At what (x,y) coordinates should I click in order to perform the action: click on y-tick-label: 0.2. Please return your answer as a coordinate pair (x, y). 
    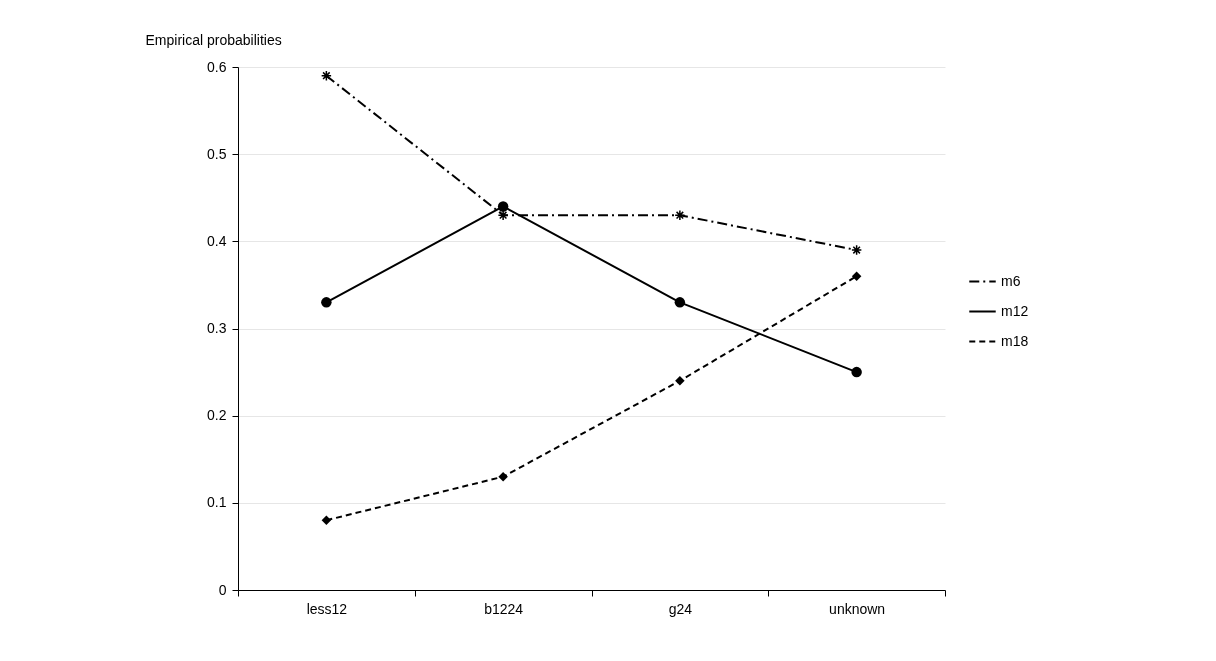
    Looking at the image, I should click on (217, 415).